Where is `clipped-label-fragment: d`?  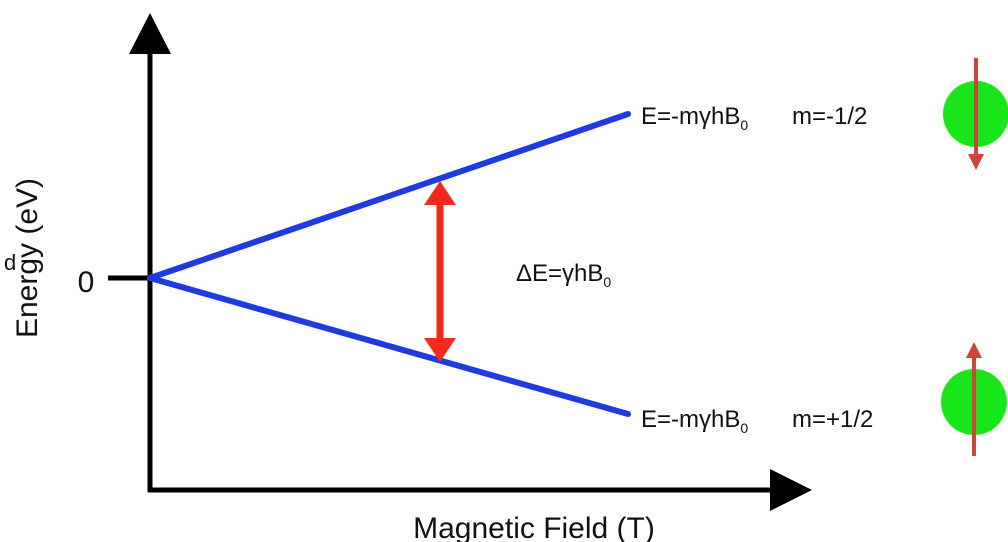 clipped-label-fragment: d is located at coordinates (10, 262).